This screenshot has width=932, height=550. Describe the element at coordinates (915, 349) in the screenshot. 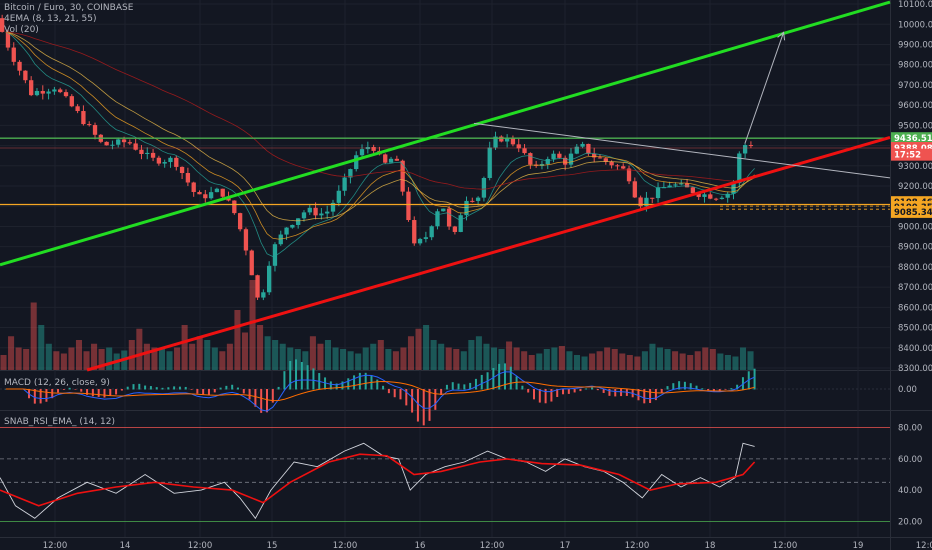

I see `price-tick-label: 8400.00` at that location.